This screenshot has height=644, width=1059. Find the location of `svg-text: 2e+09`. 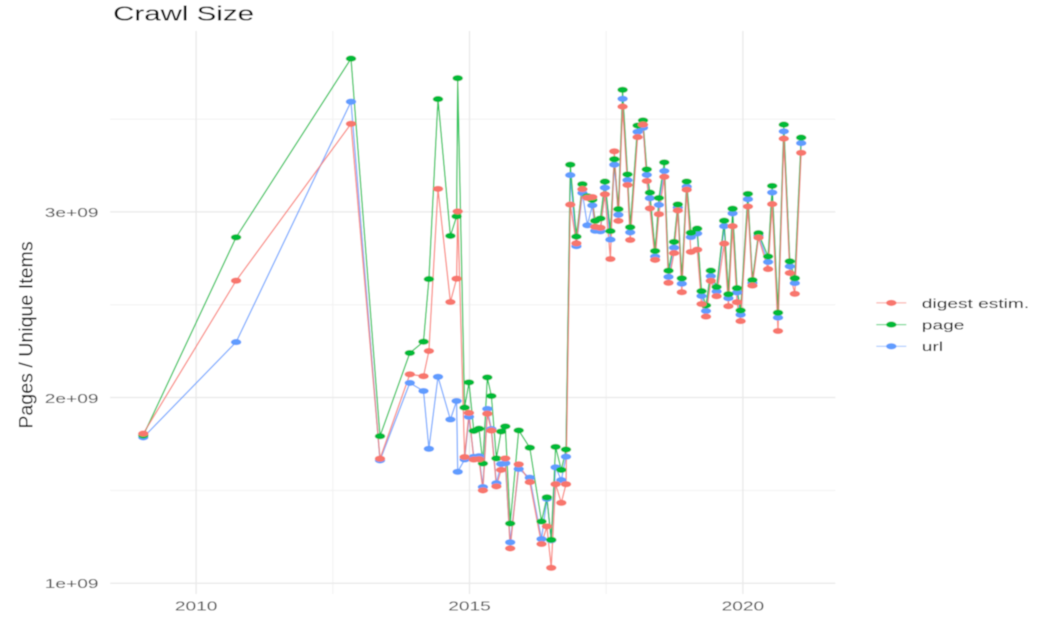

svg-text: 2e+09 is located at coordinates (72, 399).